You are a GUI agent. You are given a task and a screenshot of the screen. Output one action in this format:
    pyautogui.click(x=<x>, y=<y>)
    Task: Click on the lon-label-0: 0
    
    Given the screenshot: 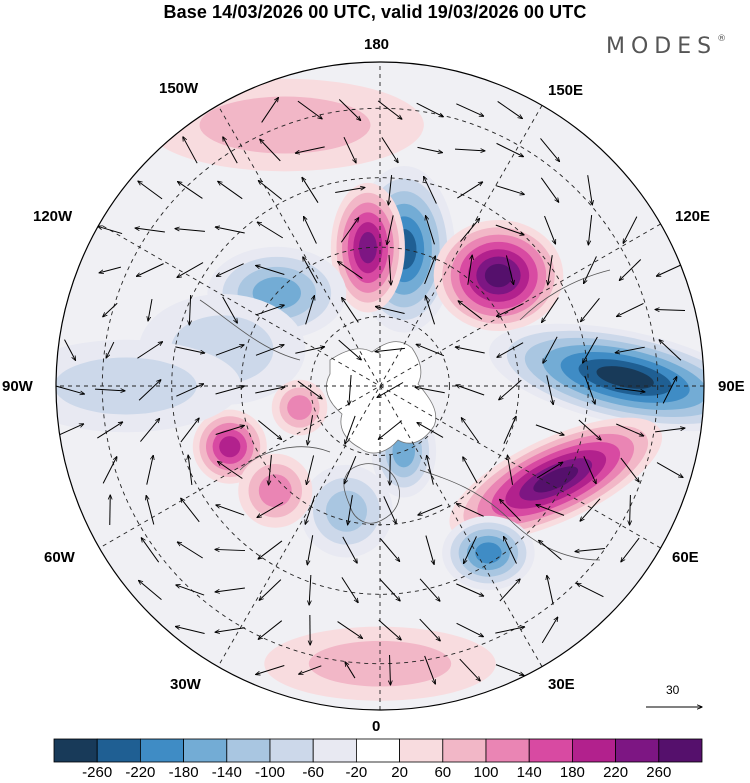 What is the action you would take?
    pyautogui.click(x=376, y=726)
    